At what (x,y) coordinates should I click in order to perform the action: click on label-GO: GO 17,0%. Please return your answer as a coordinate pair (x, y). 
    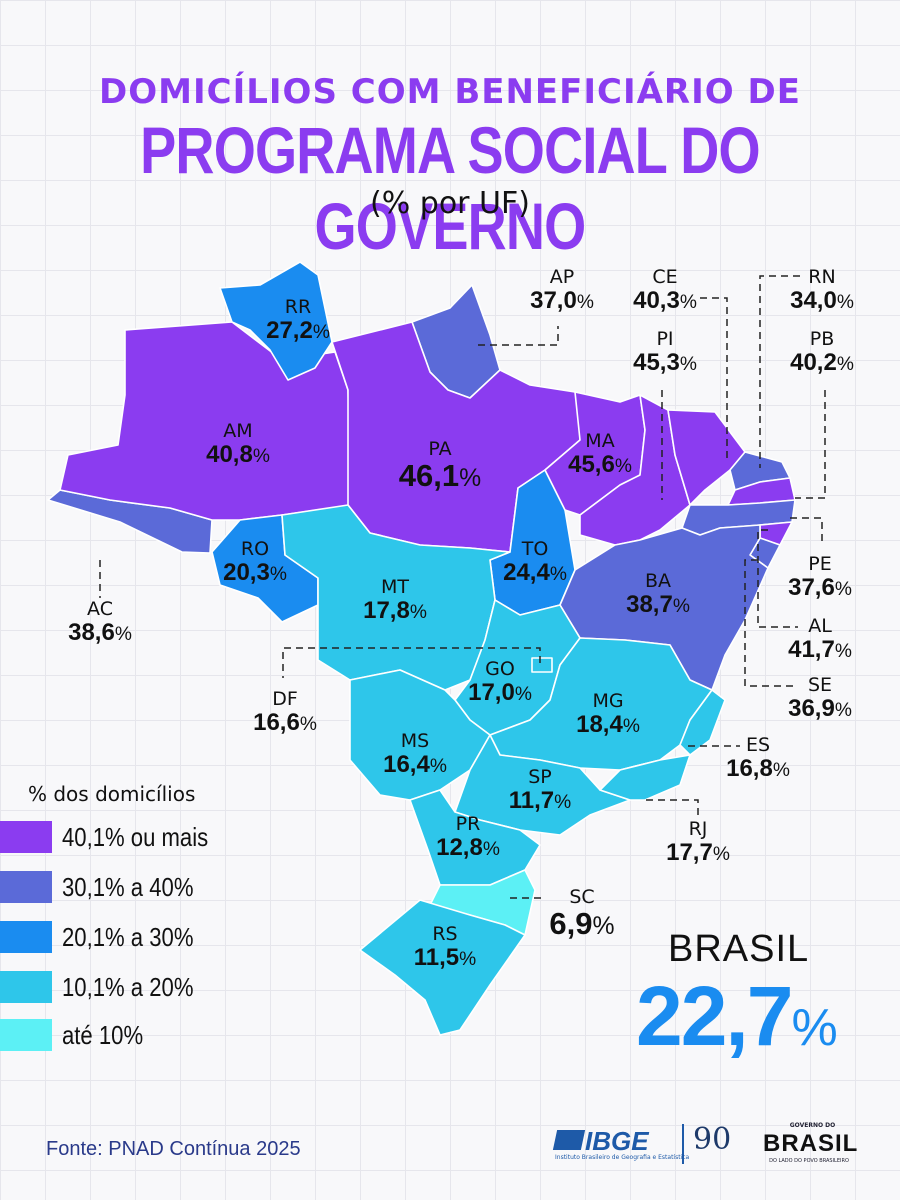
    Looking at the image, I should click on (500, 682).